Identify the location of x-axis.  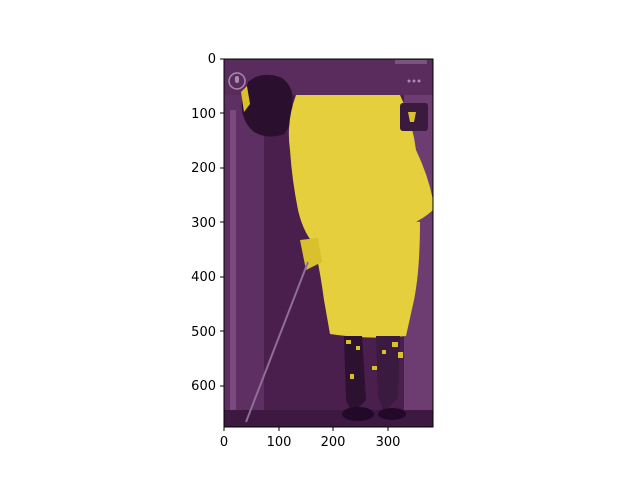
(306, 429).